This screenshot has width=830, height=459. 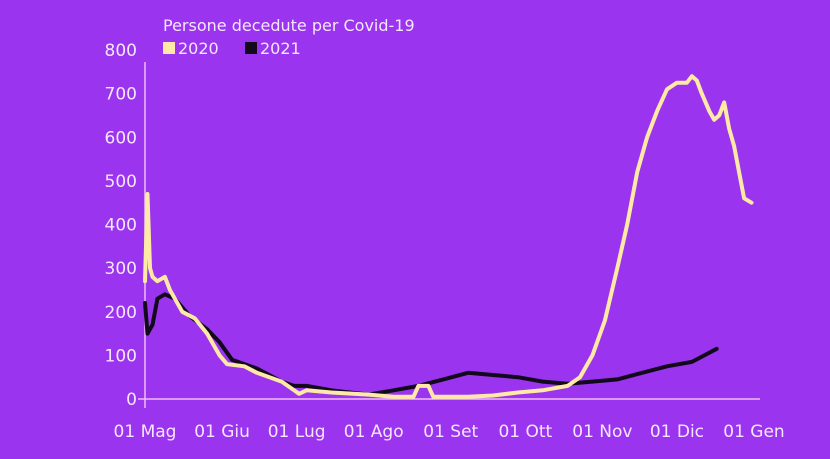 I want to click on x-tick-label: 01 Giu, so click(x=222, y=432).